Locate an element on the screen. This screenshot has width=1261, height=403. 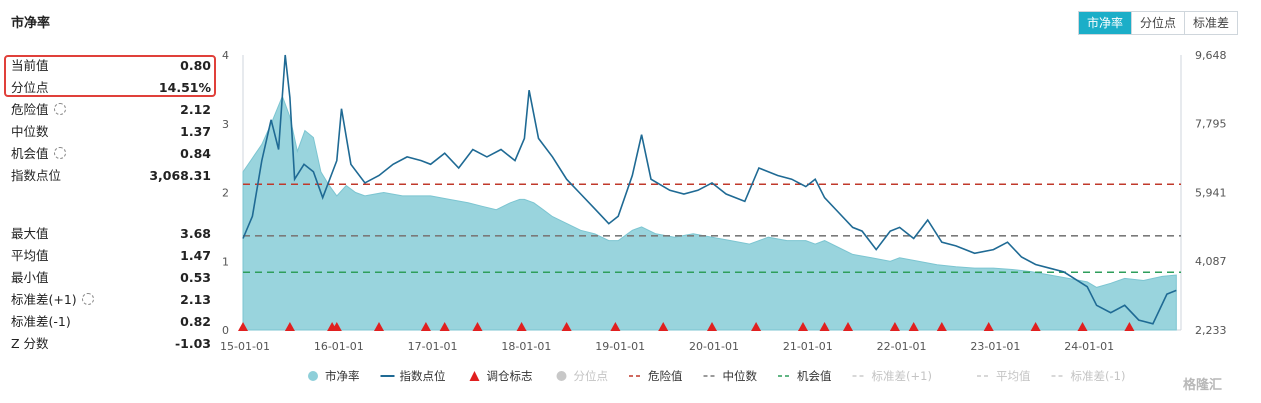
stat-value: 1.47 is located at coordinates (195, 255).